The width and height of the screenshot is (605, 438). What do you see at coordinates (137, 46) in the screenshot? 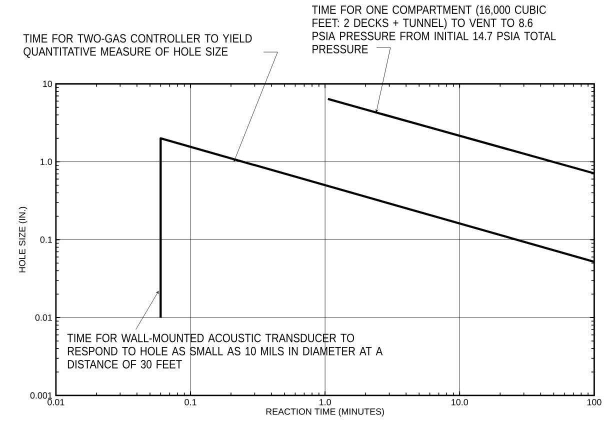
I see `annotation: TIME FOR TWO-GAS CONTROLLER TO YIELD QUANTITATIVE MEASURE OF HOLE SIZE` at bounding box center [137, 46].